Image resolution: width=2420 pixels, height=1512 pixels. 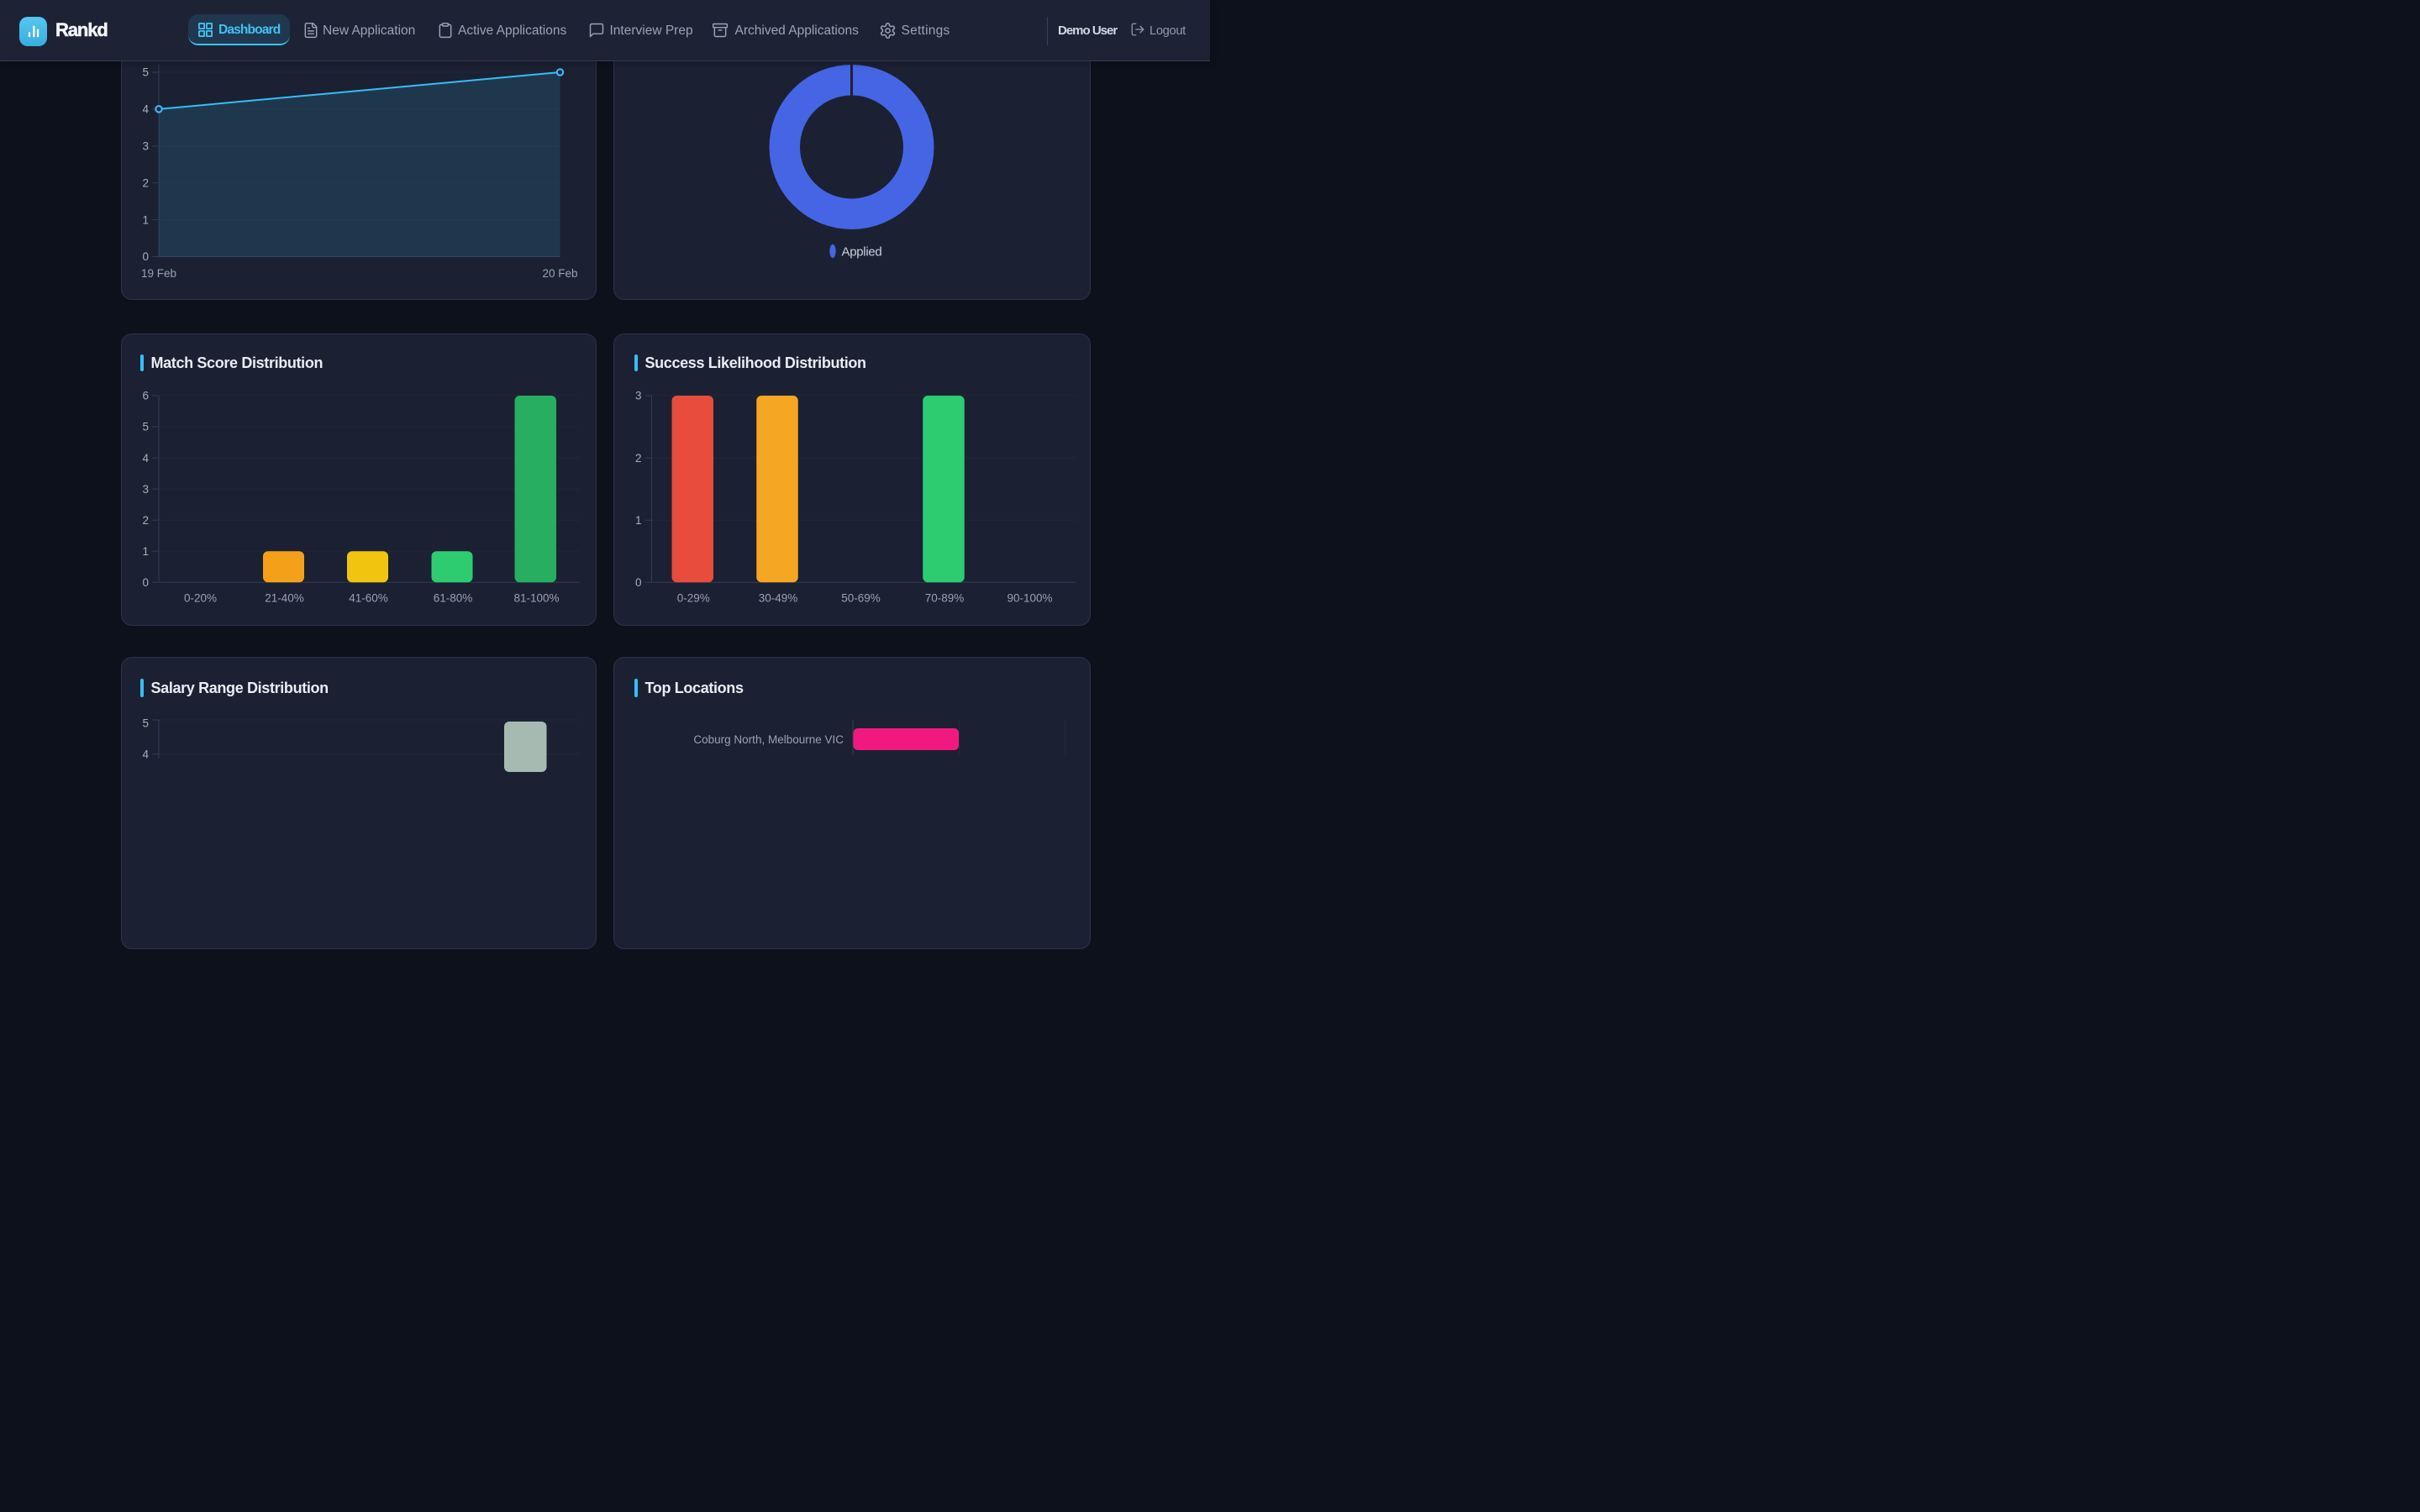 What do you see at coordinates (284, 598) in the screenshot?
I see `svg-text: 21-40%` at bounding box center [284, 598].